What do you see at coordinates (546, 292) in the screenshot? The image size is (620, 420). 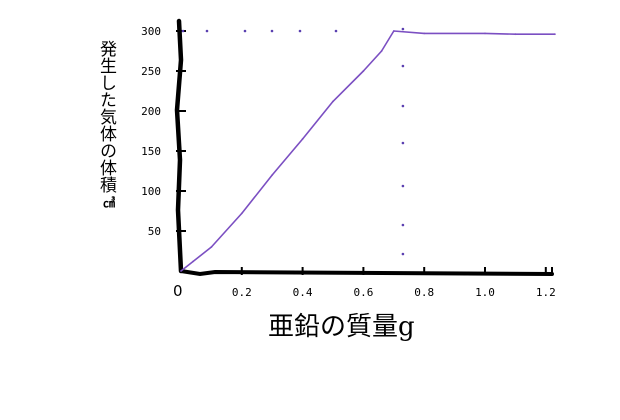 I see `x-tick-label: 1.2` at bounding box center [546, 292].